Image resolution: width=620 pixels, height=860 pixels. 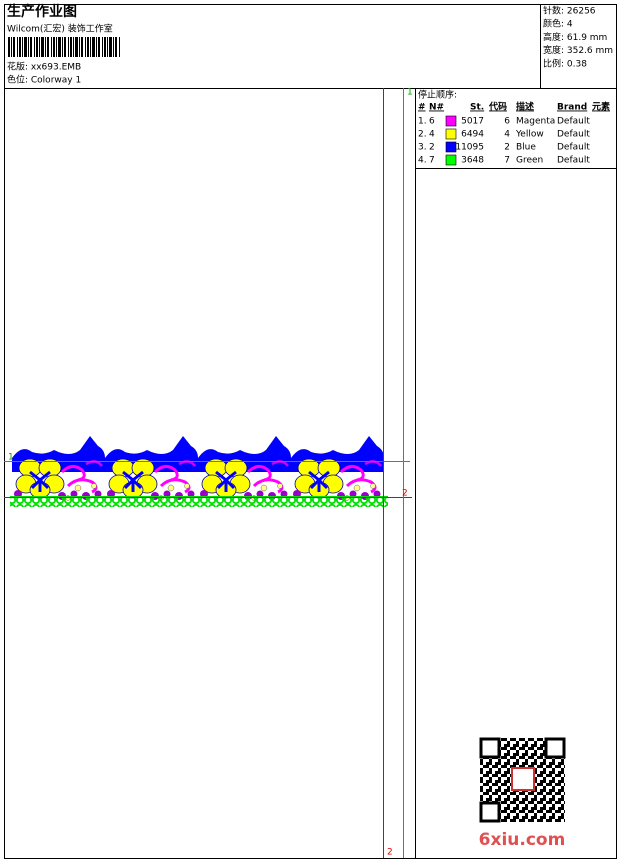 What do you see at coordinates (60, 29) in the screenshot?
I see `studio: Wilcom(汇宏) 装饰工作室` at bounding box center [60, 29].